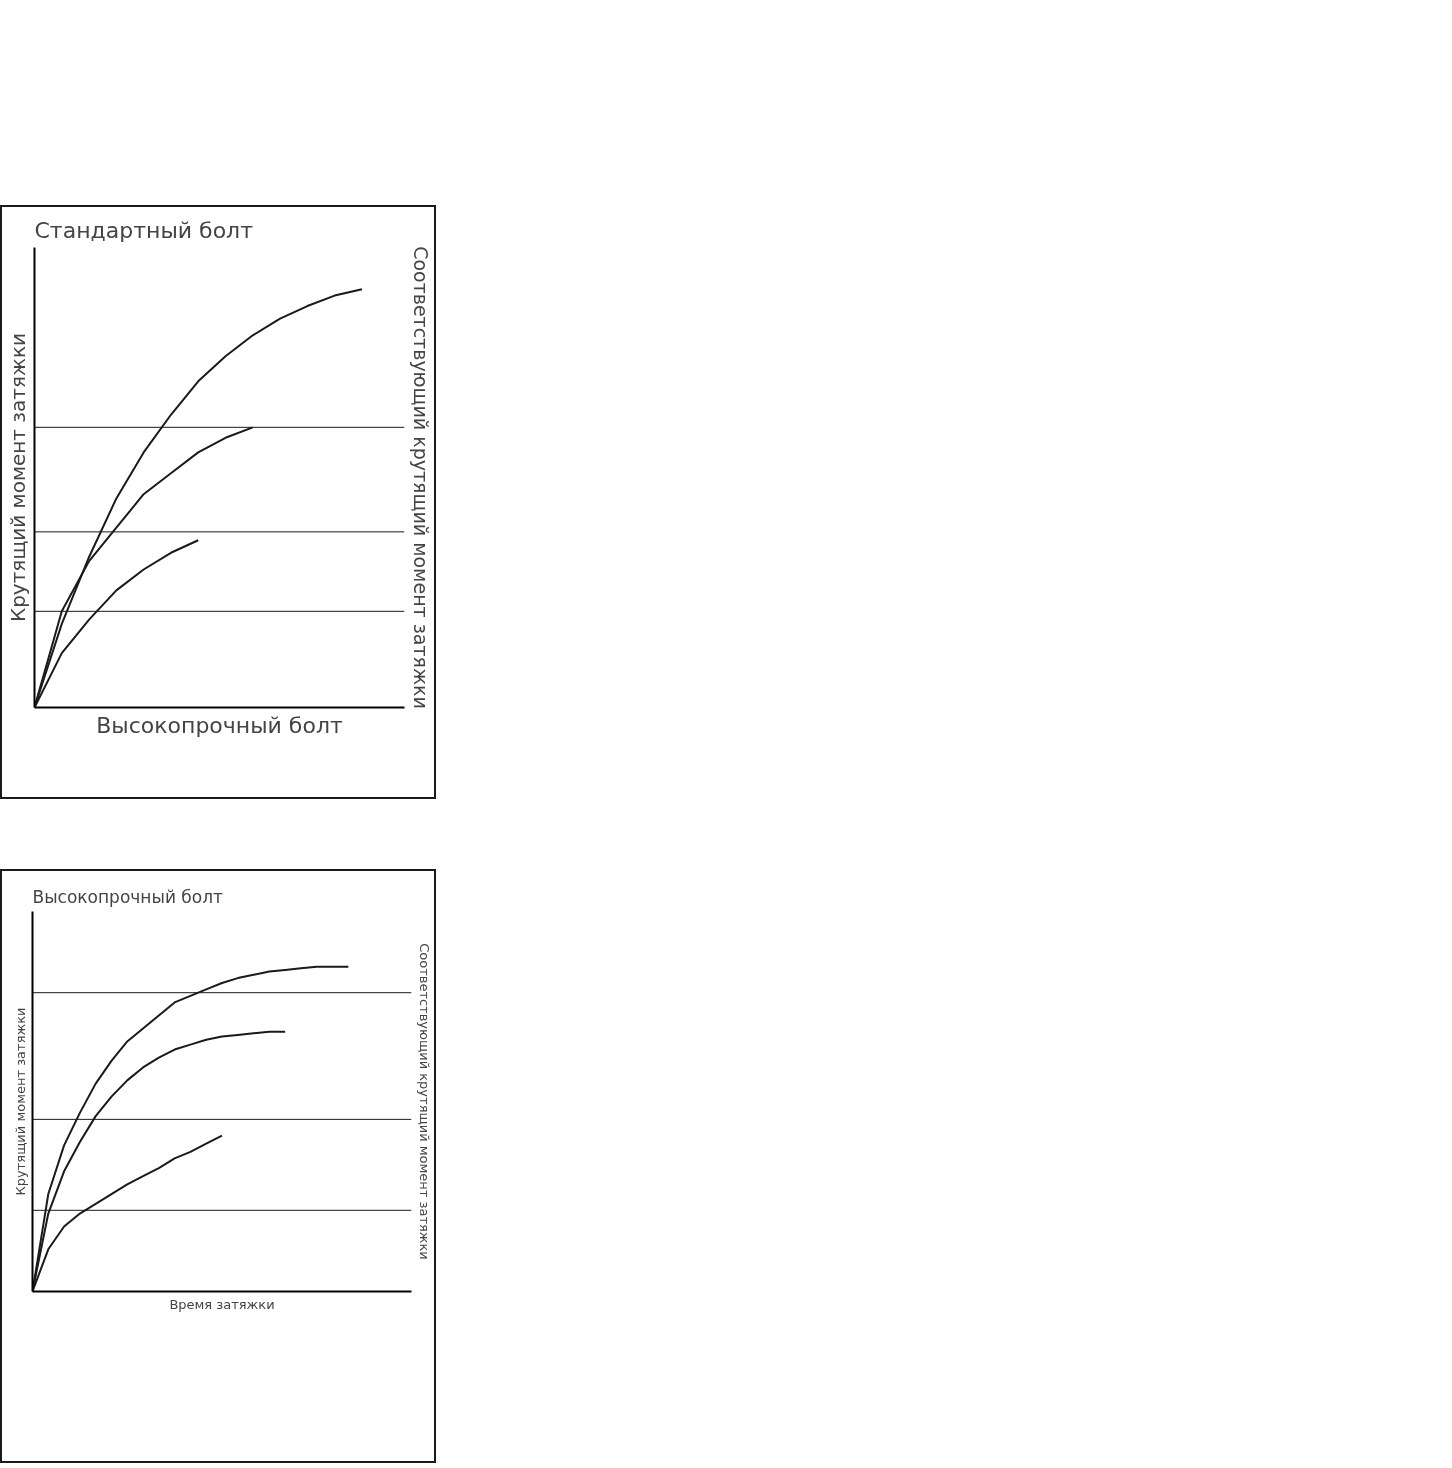 The height and width of the screenshot is (1468, 1452). I want to click on chart-title: Стандартный болт, so click(144, 230).